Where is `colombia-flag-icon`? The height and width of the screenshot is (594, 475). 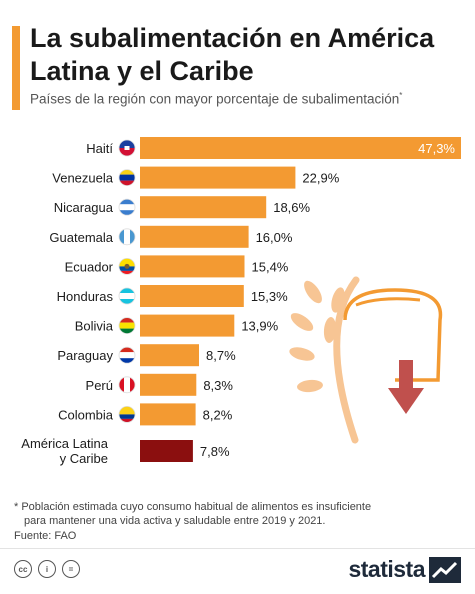 colombia-flag-icon is located at coordinates (127, 414).